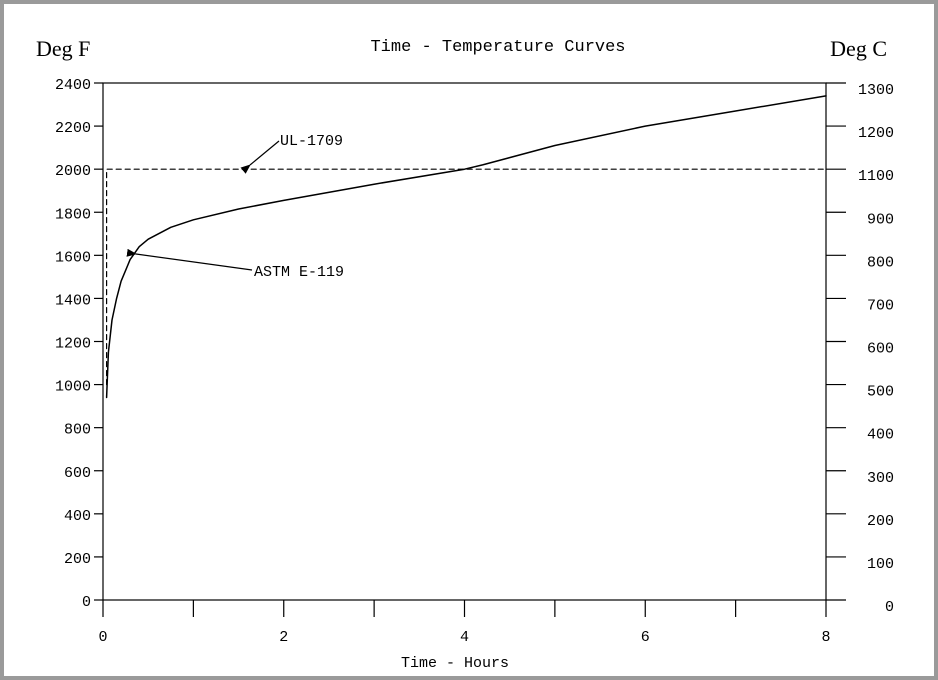 Image resolution: width=938 pixels, height=680 pixels. I want to click on y-left-tick-label: 200, so click(77, 559).